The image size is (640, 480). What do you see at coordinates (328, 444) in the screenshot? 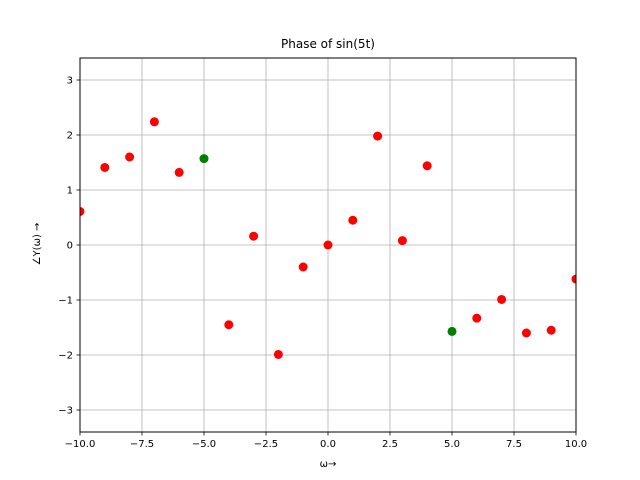
I see `x-tick-label: 0.0` at bounding box center [328, 444].